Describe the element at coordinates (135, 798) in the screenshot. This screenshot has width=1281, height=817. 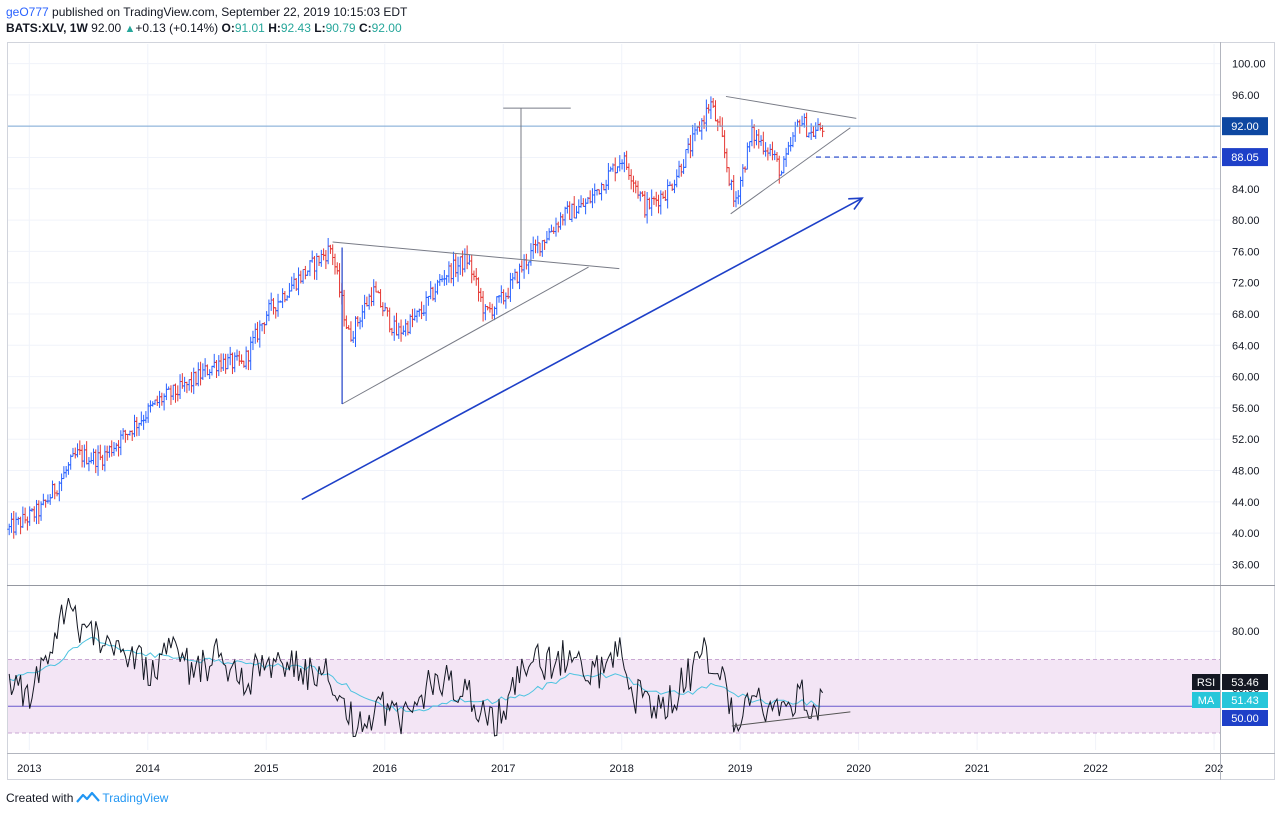
I see `tradingview-link: TradingView` at that location.